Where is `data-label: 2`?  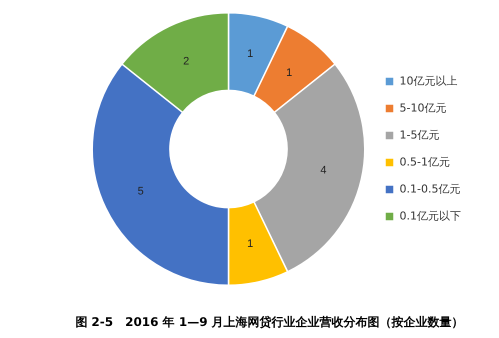 data-label: 2 is located at coordinates (186, 61).